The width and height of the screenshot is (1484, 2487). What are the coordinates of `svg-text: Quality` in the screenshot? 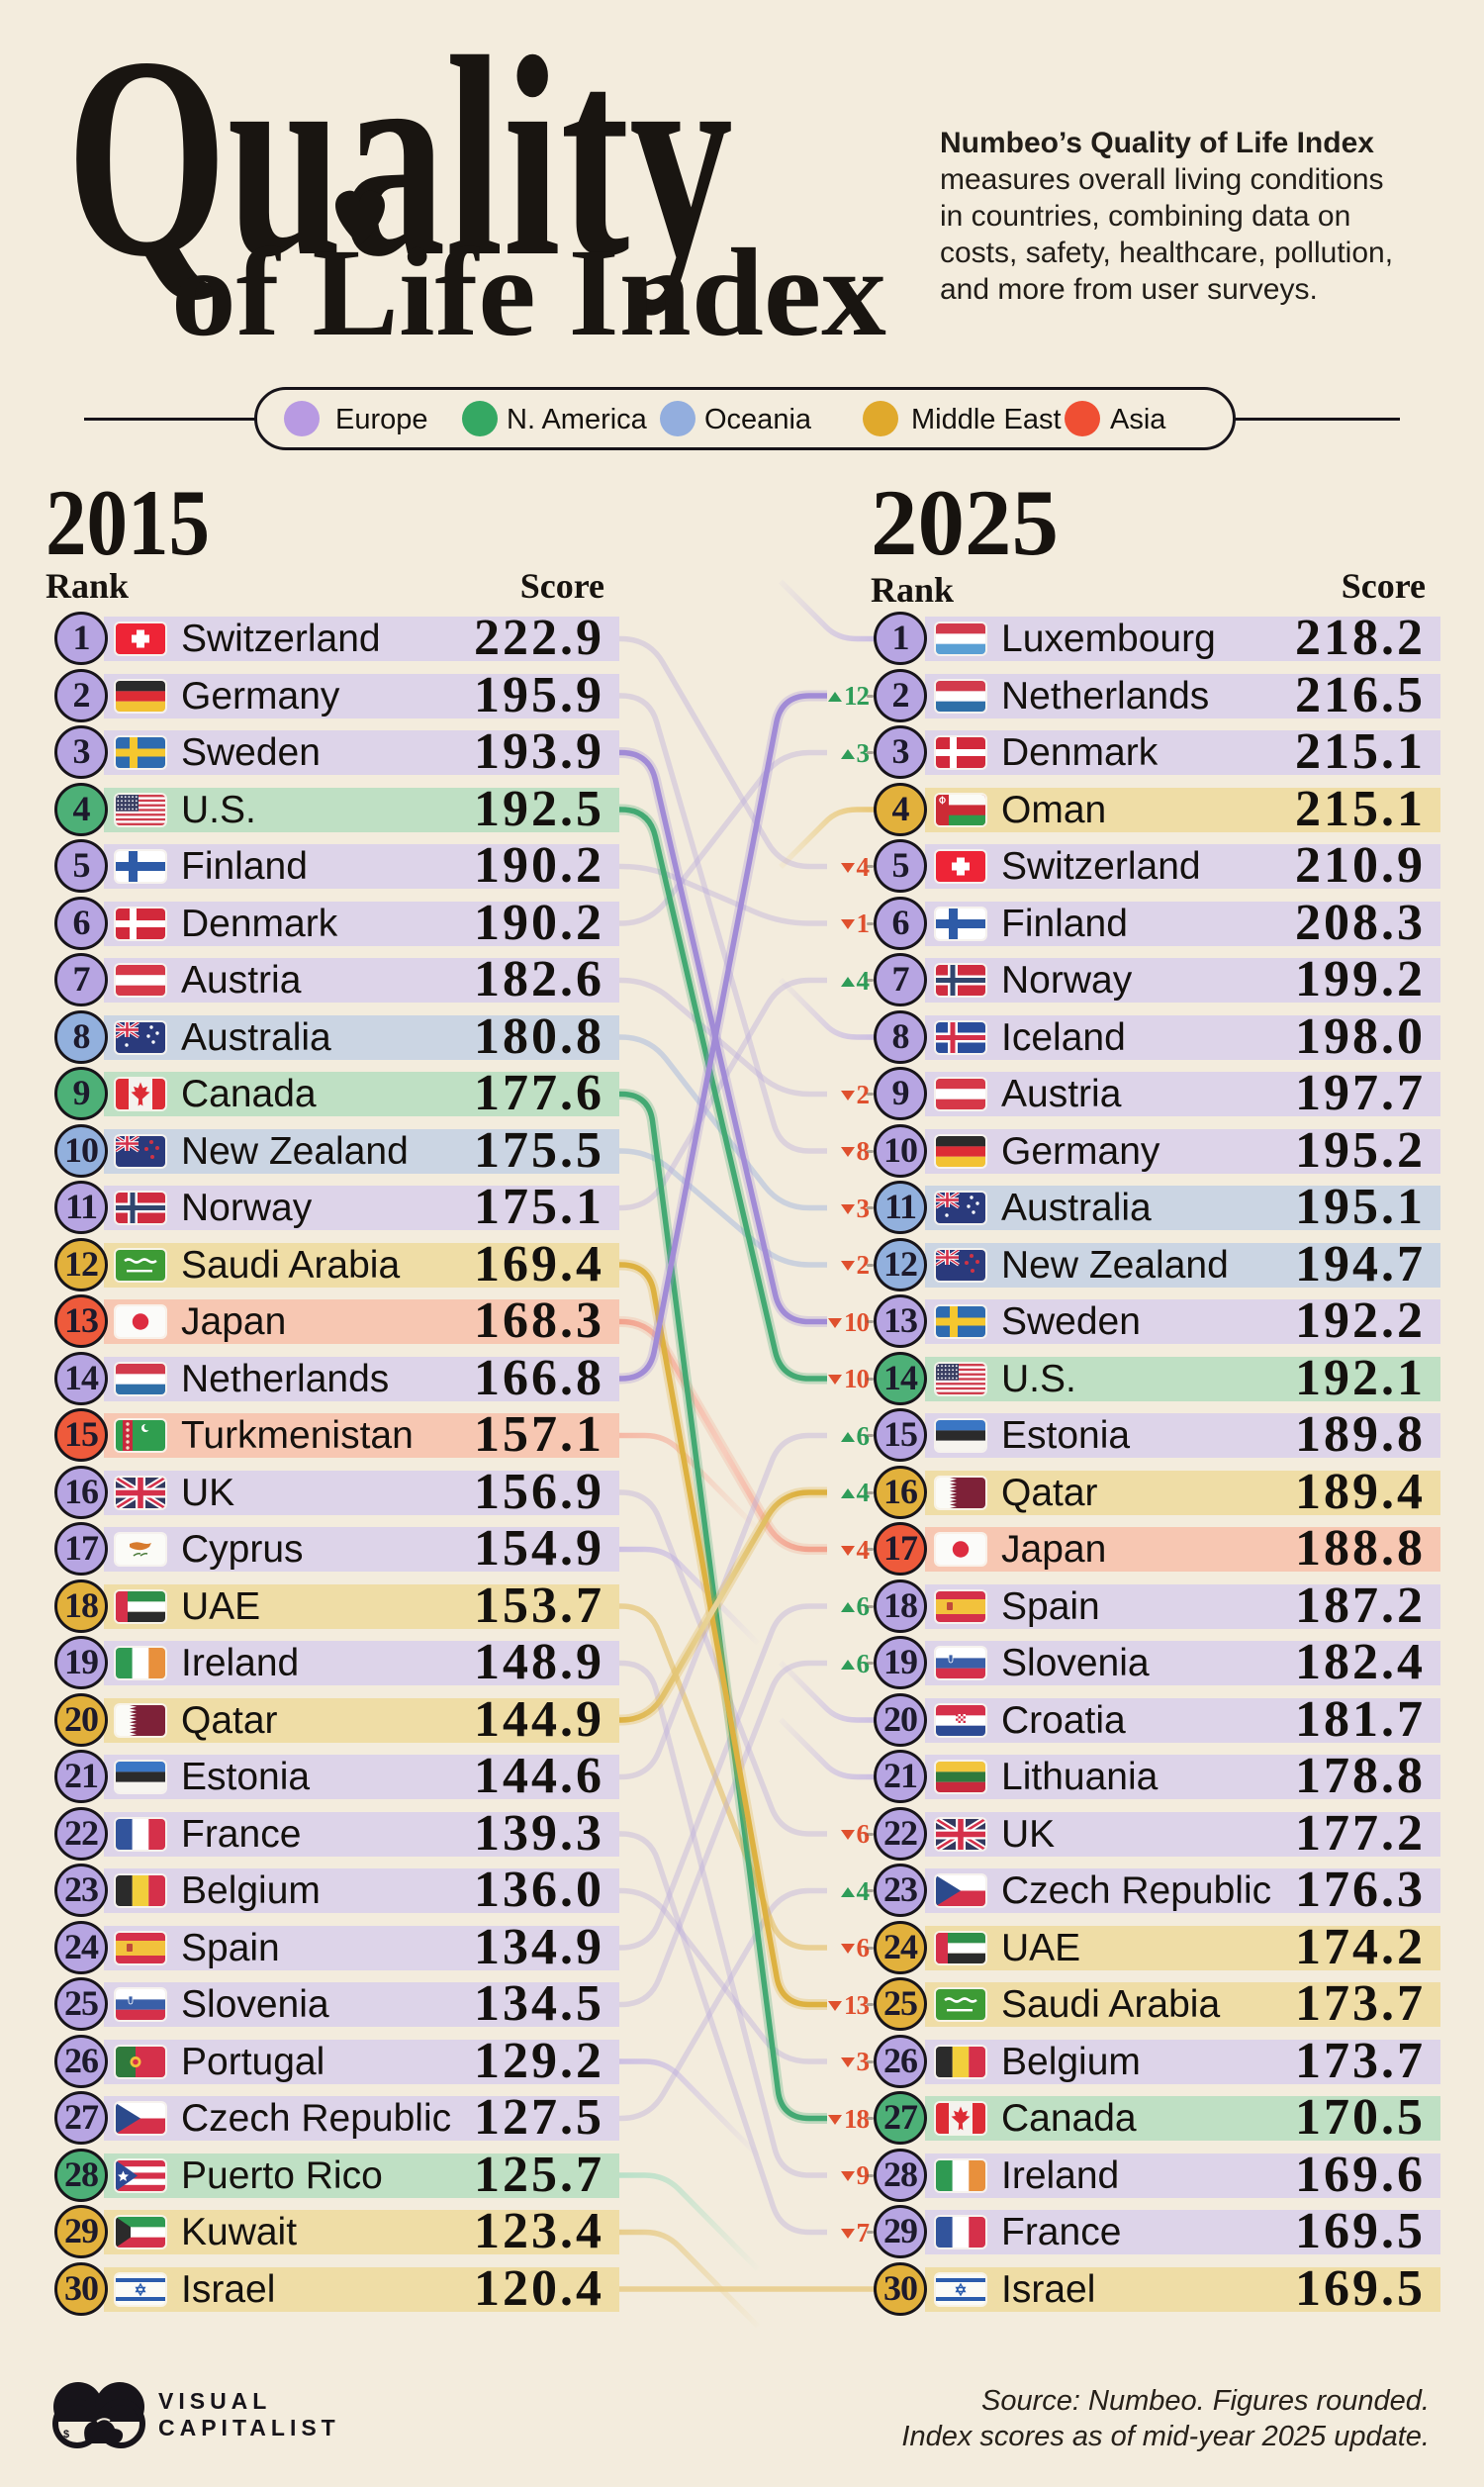 It's located at (399, 158).